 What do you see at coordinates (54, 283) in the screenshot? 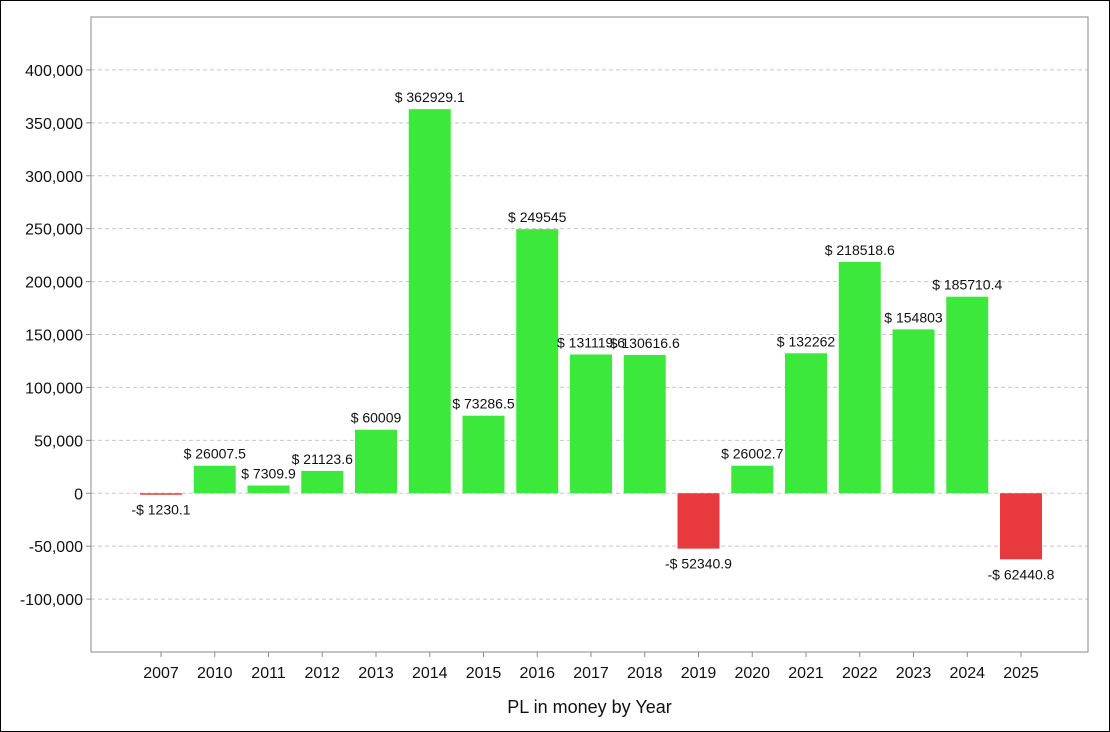
I see `y-tick-label: 200,000` at bounding box center [54, 283].